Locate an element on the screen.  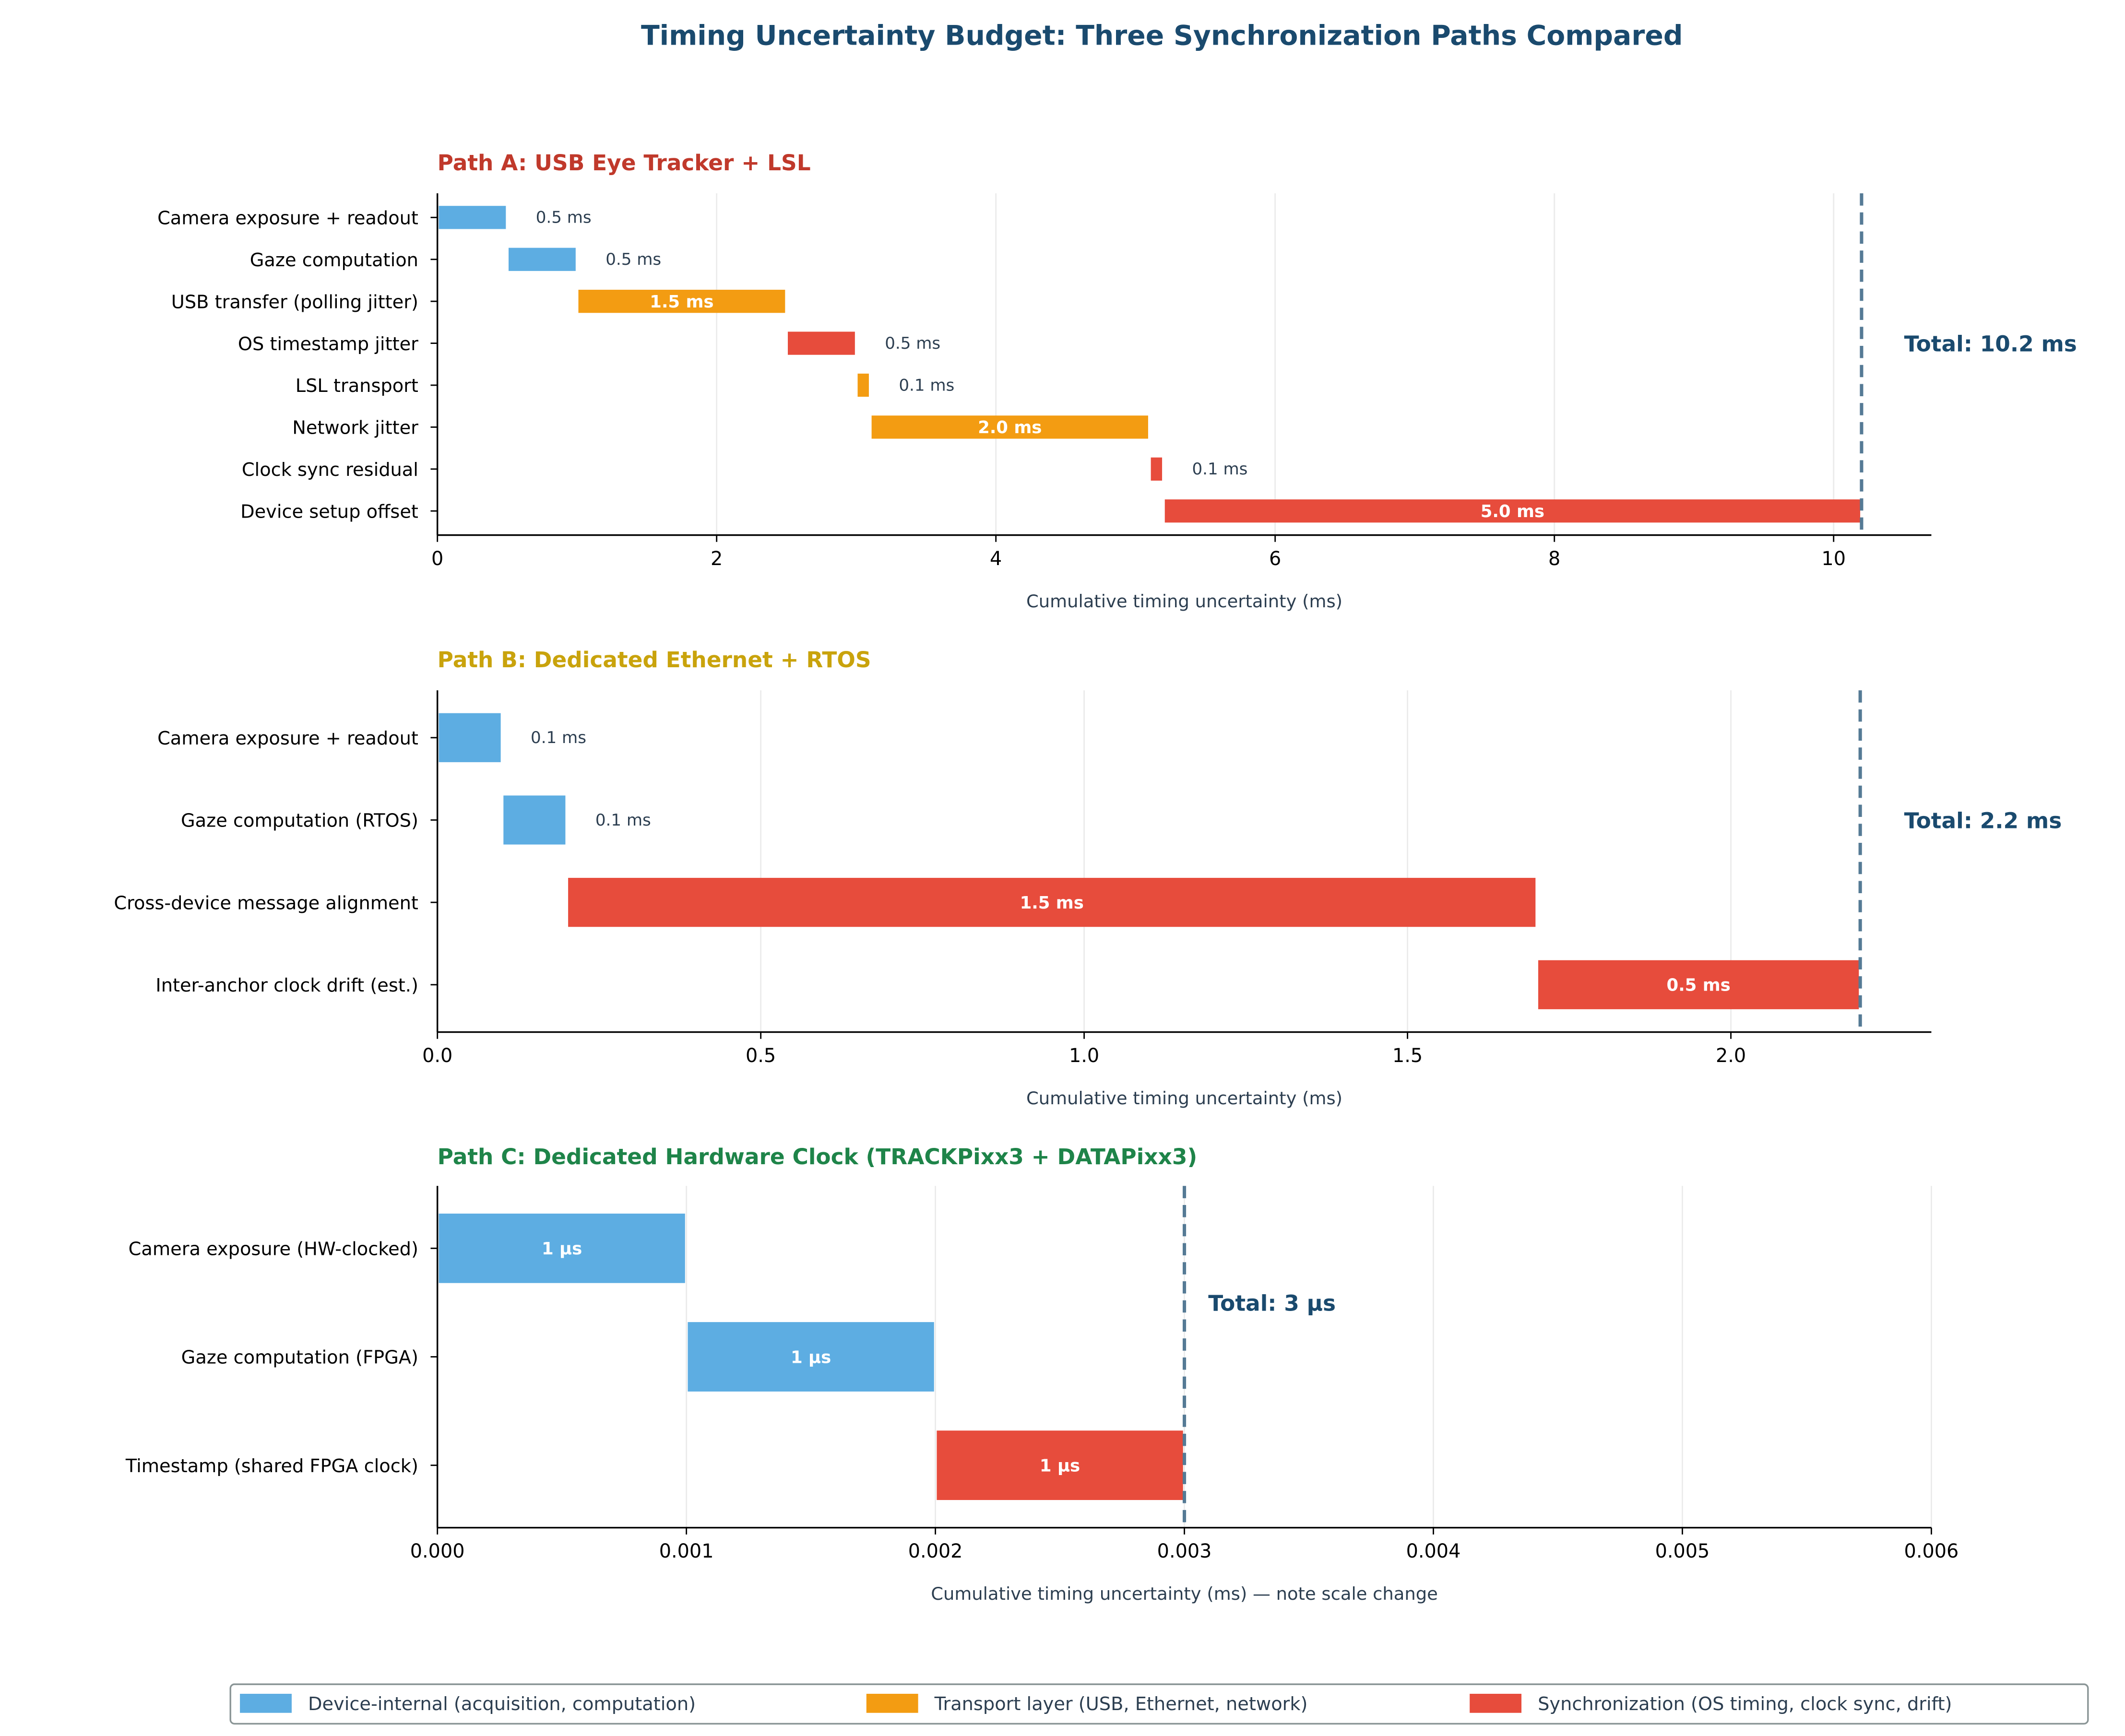
panel-title: Path B: Dedicated Ethernet + RTOS is located at coordinates (655, 660).